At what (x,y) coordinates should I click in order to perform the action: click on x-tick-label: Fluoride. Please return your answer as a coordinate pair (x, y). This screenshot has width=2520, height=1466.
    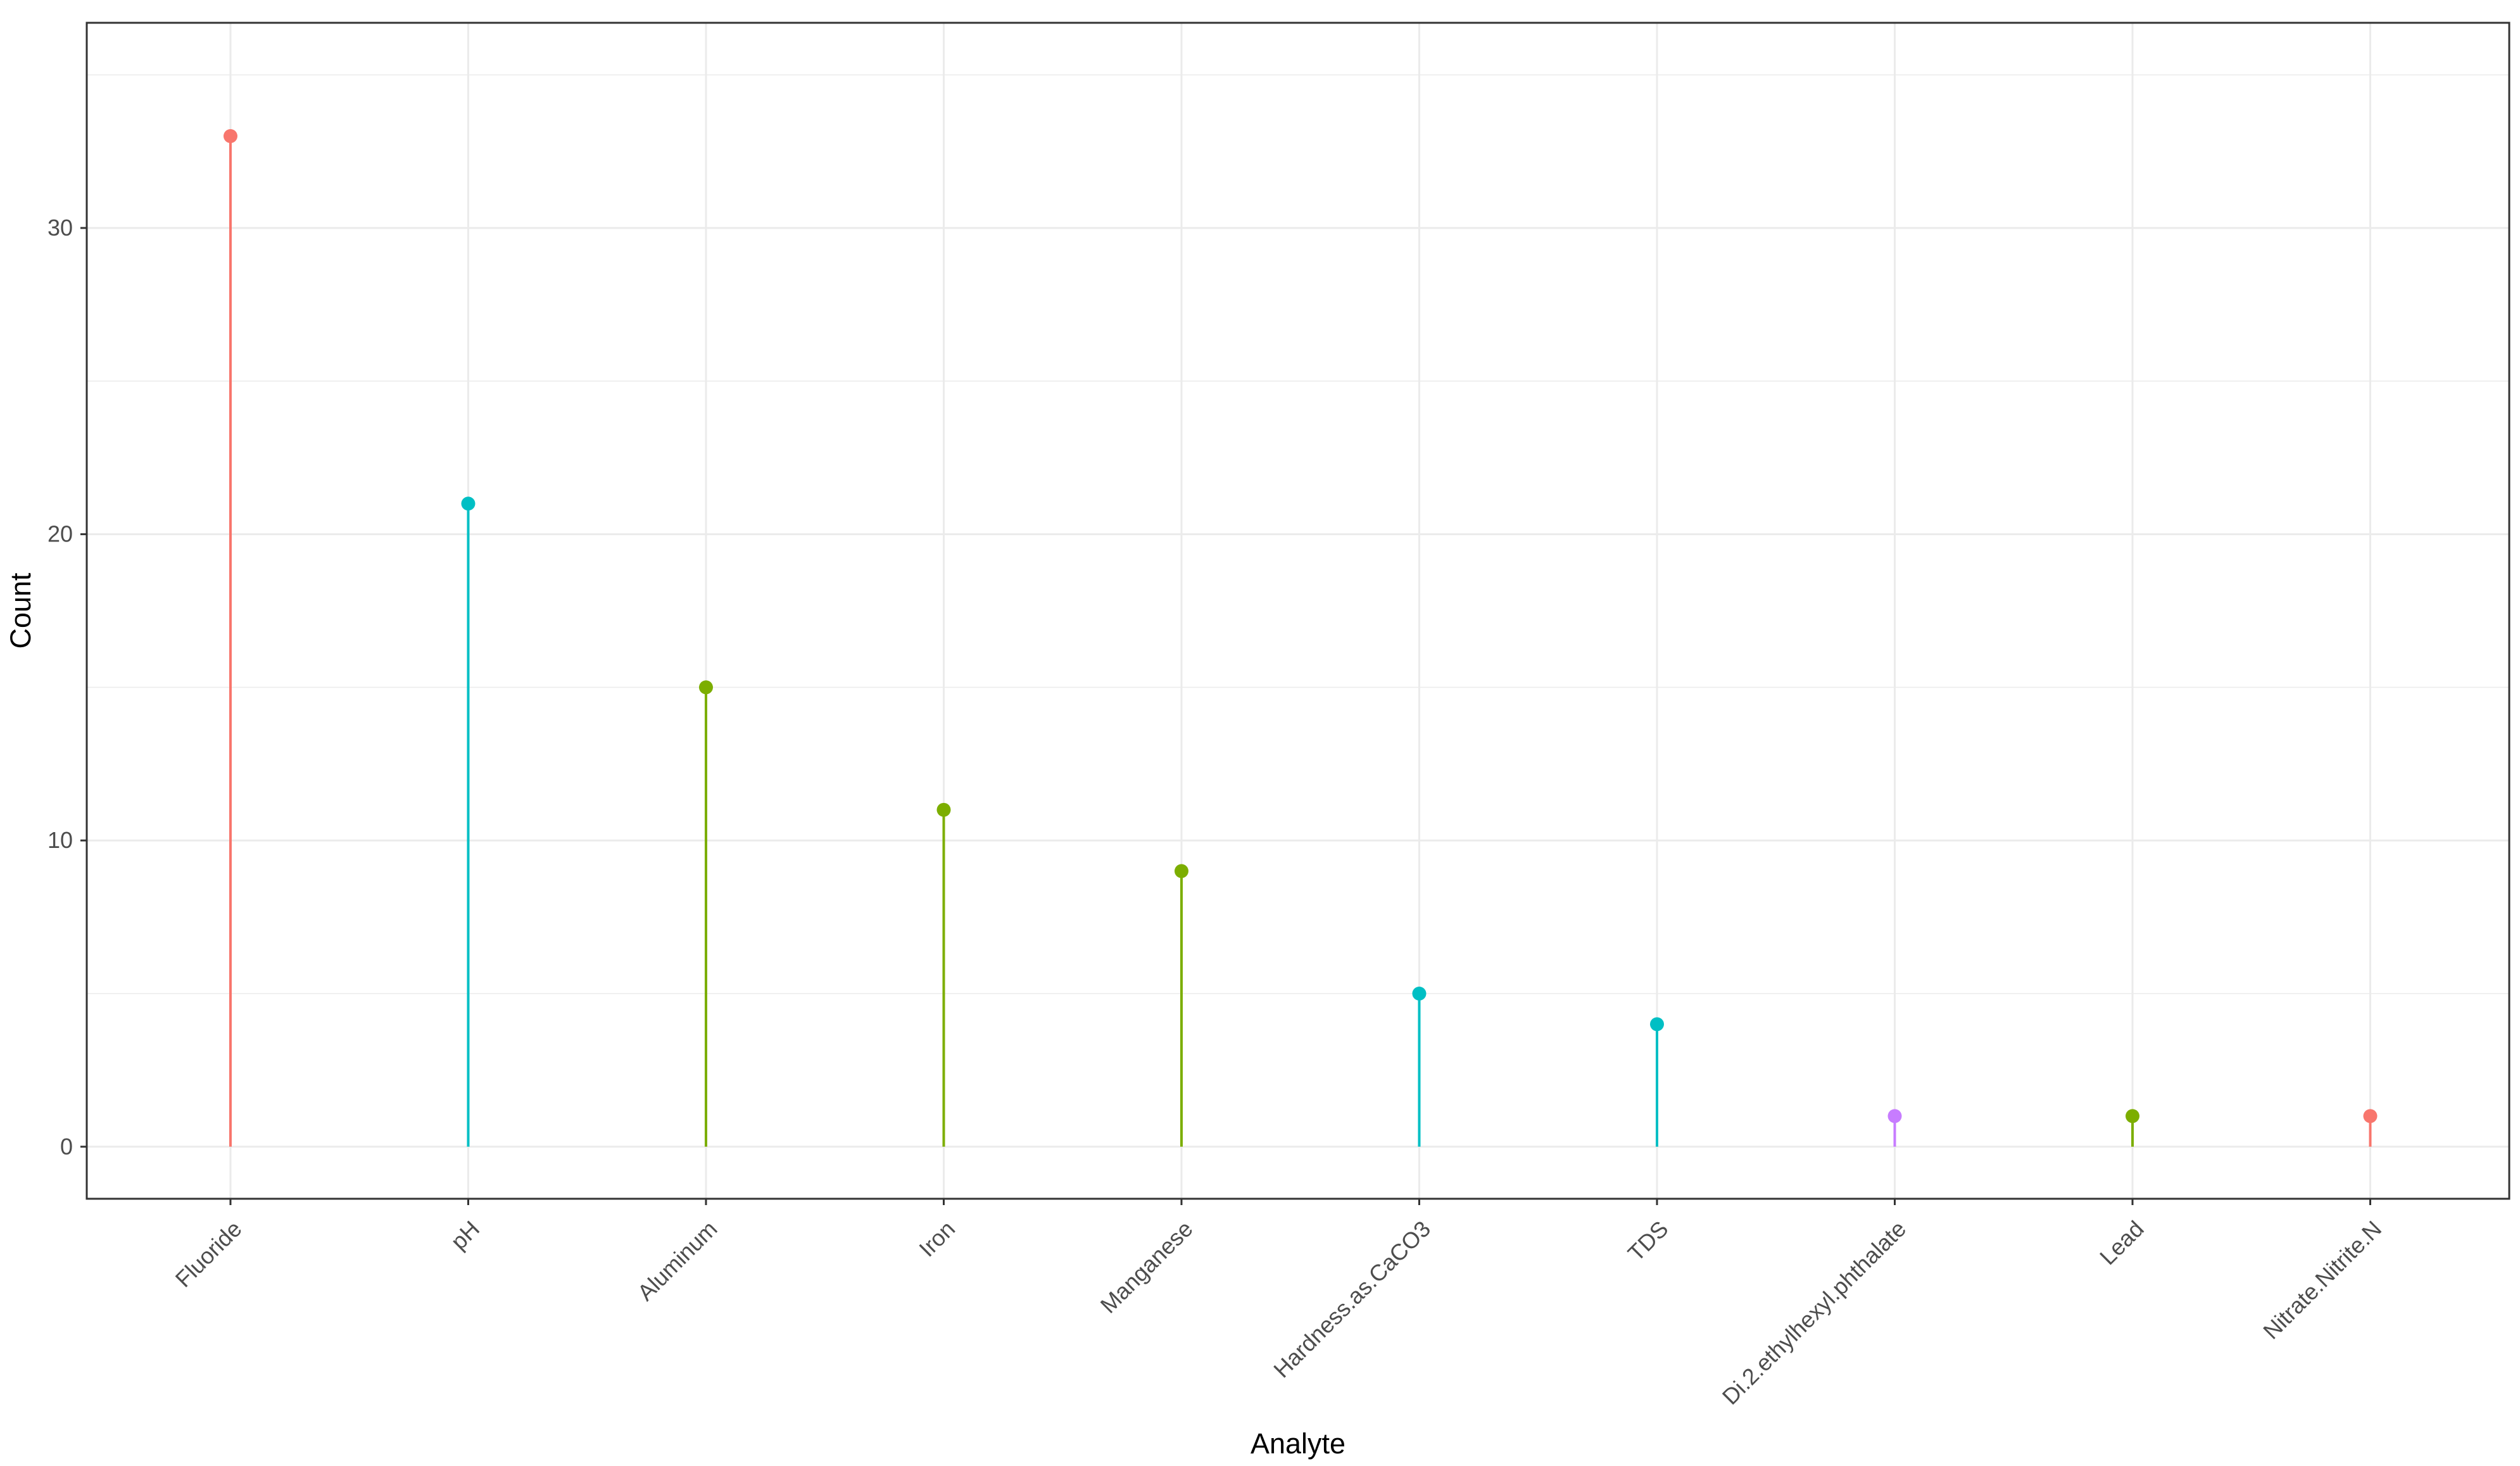
    Looking at the image, I should click on (208, 1254).